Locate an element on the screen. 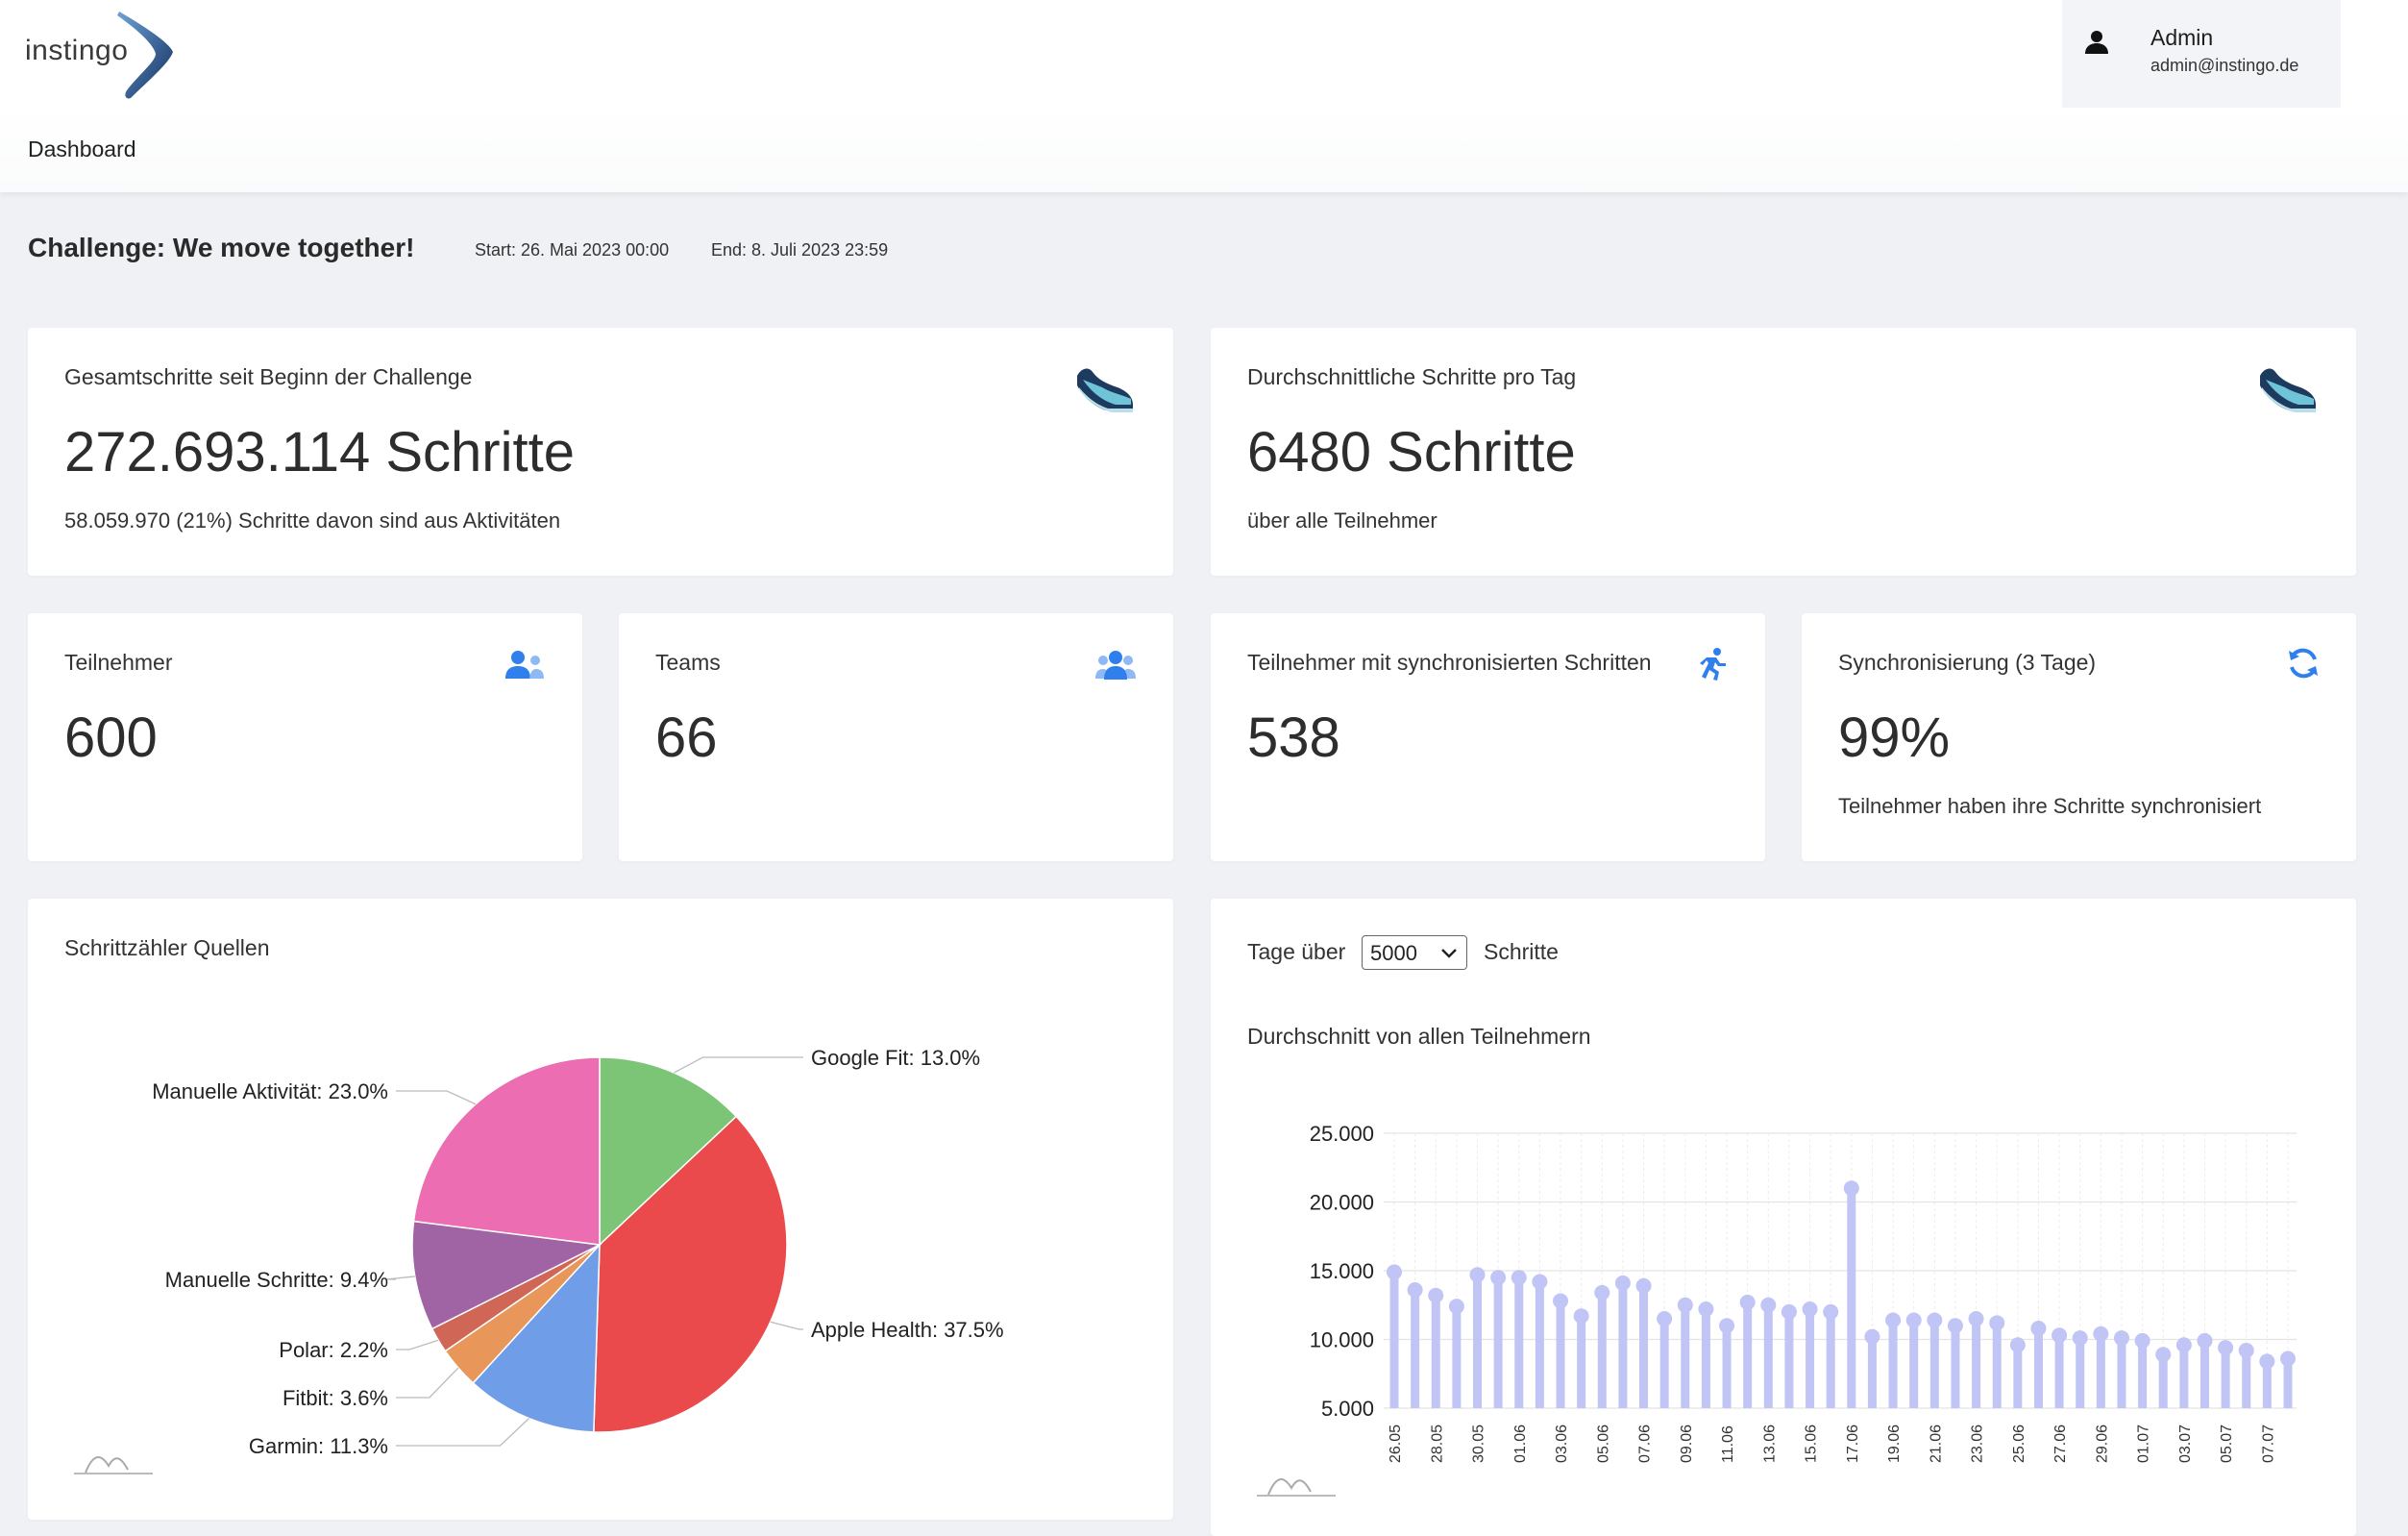 This screenshot has height=1536, width=2408. teams-title: Teams is located at coordinates (688, 662).